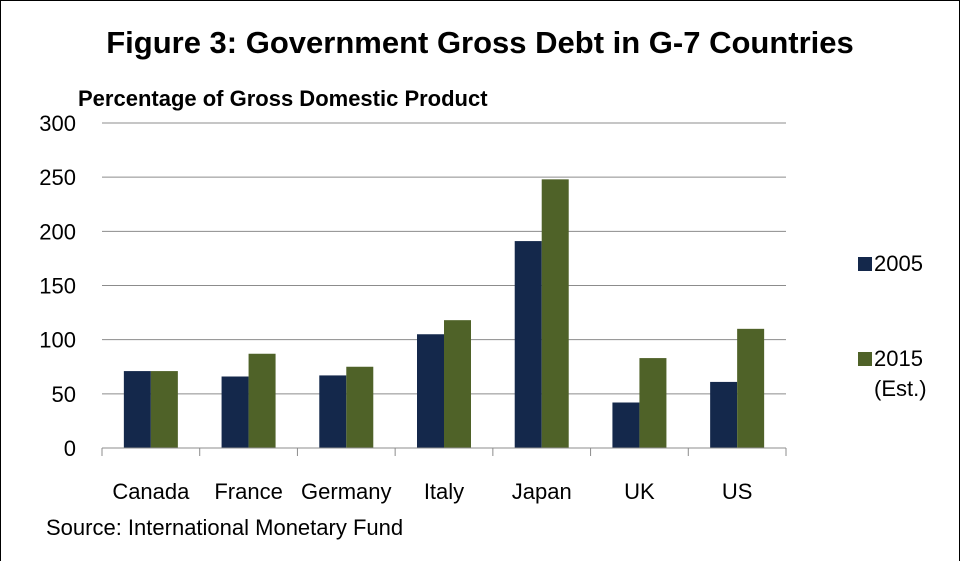 Image resolution: width=960 pixels, height=561 pixels. Describe the element at coordinates (57, 123) in the screenshot. I see `y-tick-label: 300` at that location.